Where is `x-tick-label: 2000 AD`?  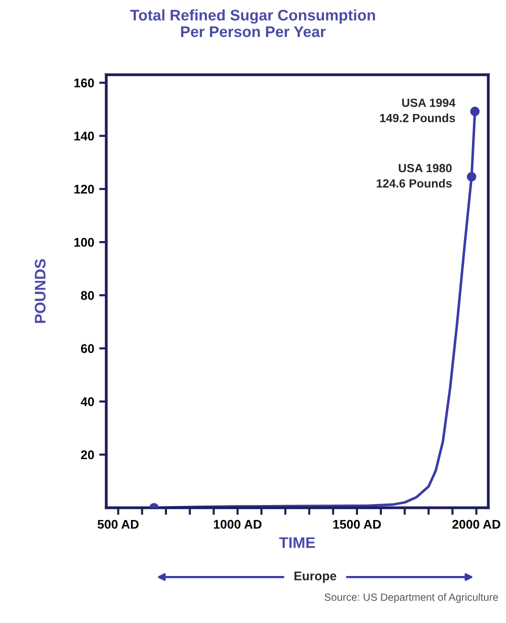 x-tick-label: 2000 AD is located at coordinates (476, 524).